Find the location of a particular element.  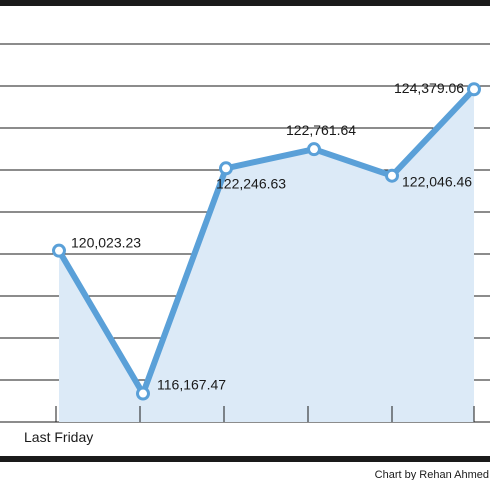

top-border is located at coordinates (245, 3).